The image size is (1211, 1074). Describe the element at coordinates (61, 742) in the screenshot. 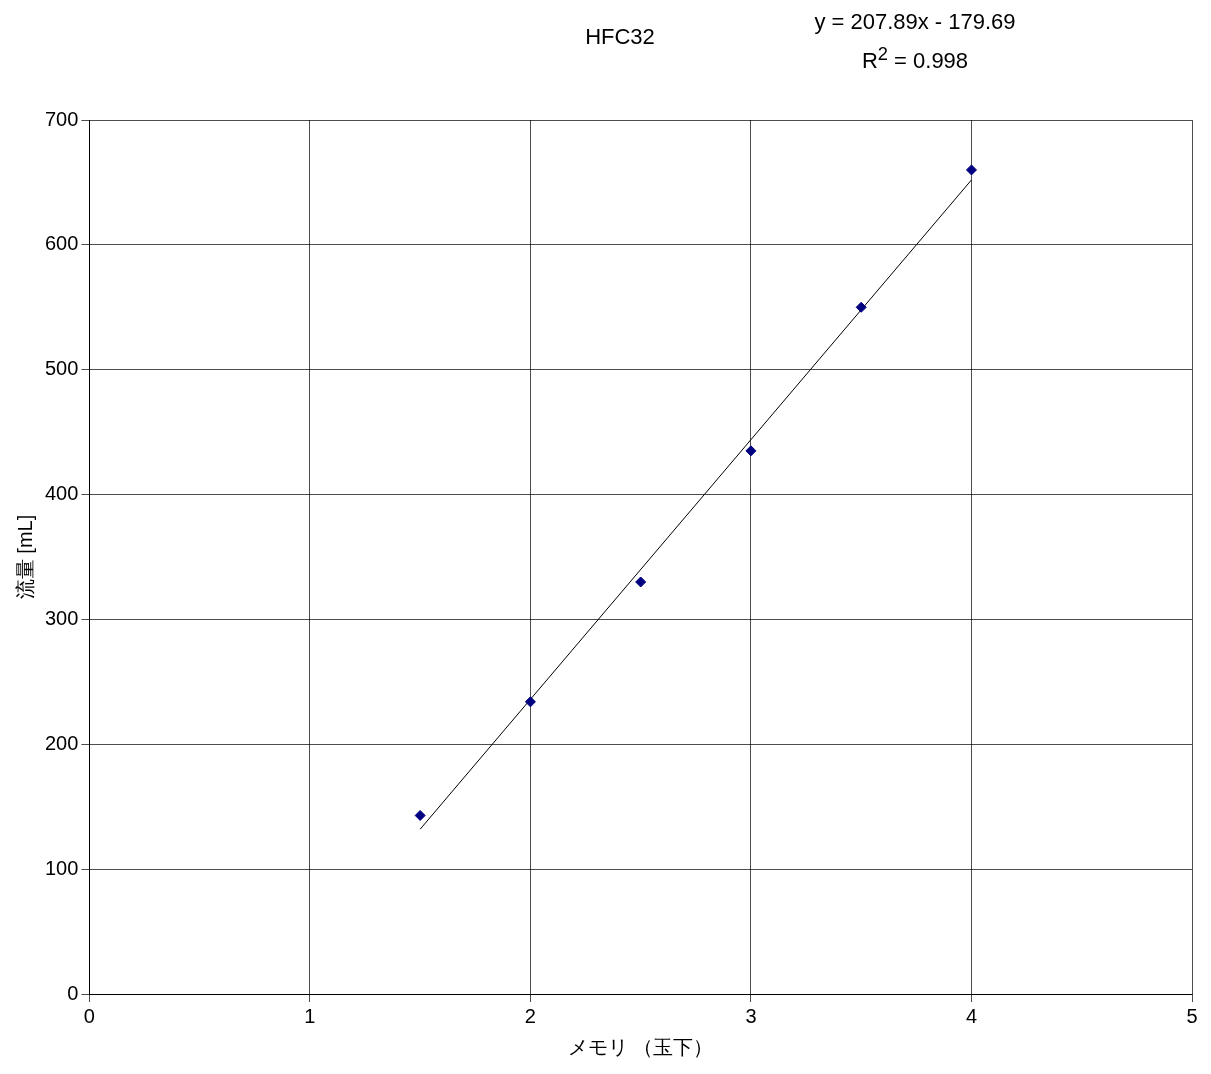

I see `y-tick-label: 200` at that location.